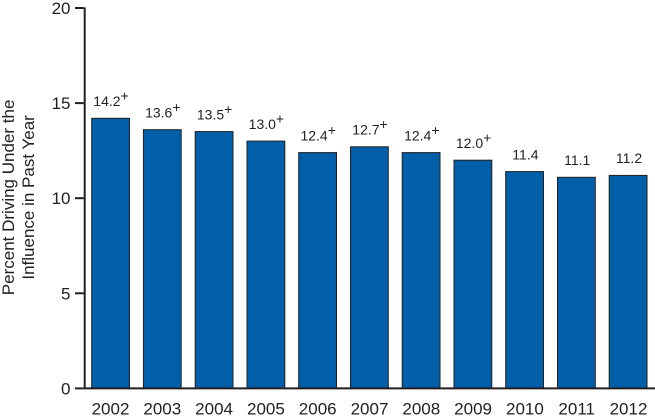  I want to click on svg-text: 2006, so click(318, 408).